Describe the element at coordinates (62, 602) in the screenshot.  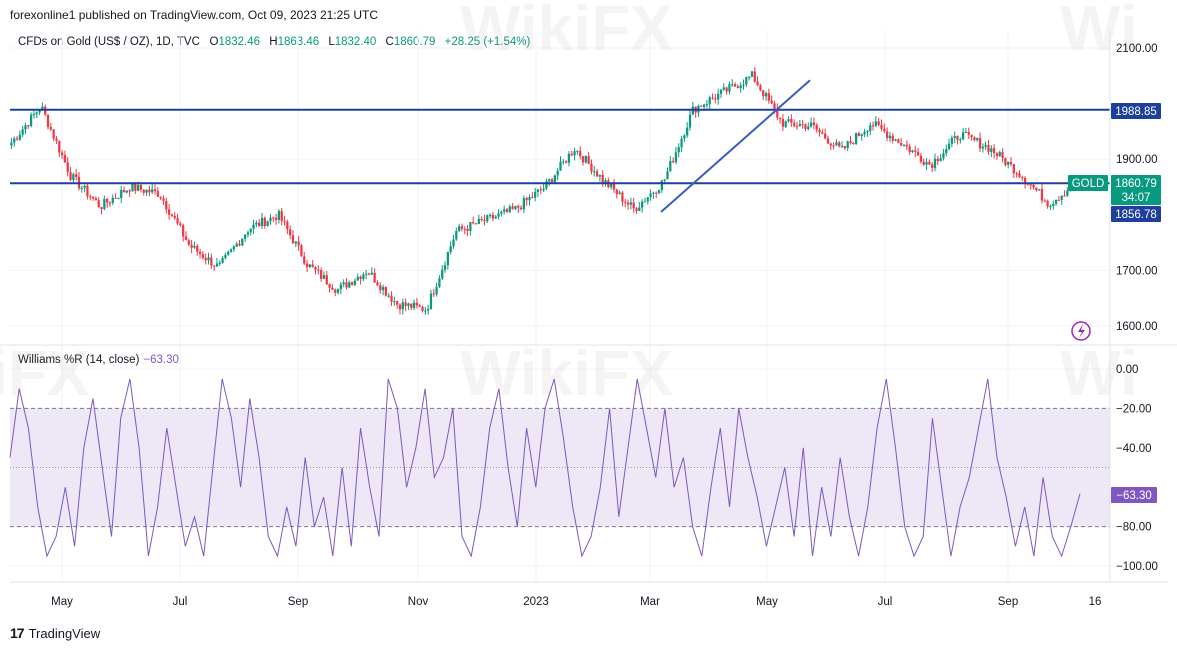
I see `time-tick: May` at that location.